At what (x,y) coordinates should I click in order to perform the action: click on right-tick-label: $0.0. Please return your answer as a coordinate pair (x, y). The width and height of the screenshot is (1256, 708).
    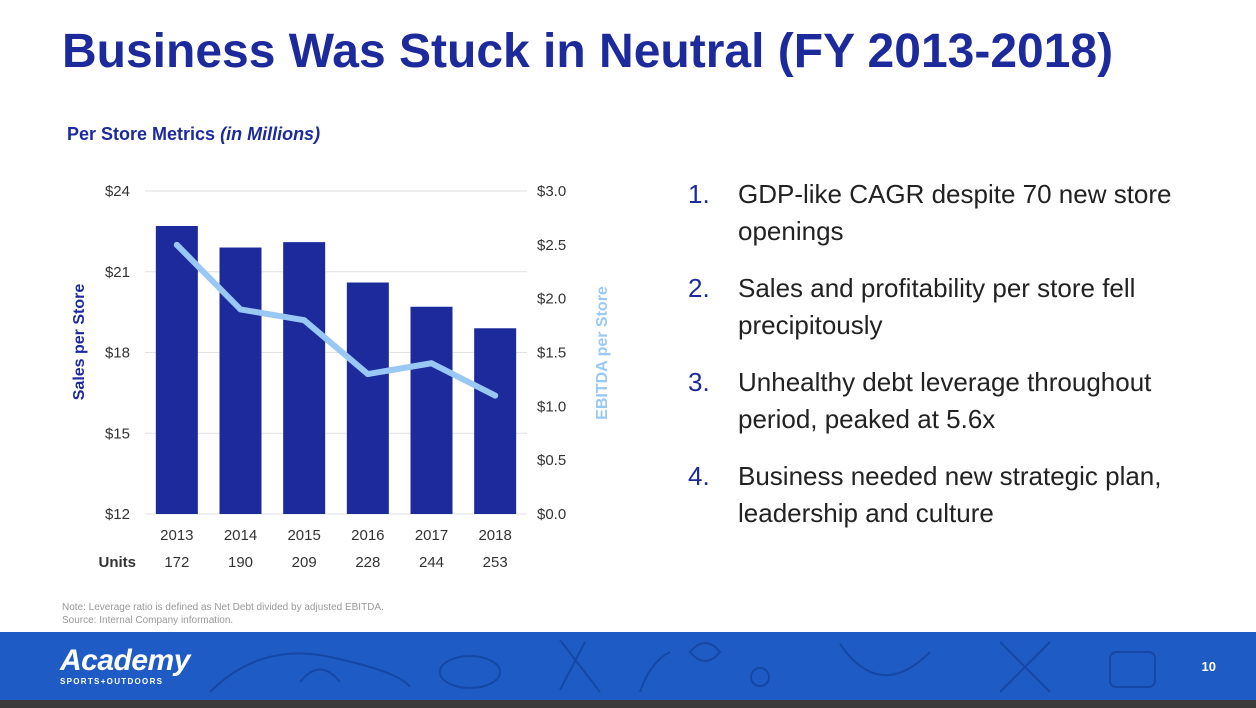
    Looking at the image, I should click on (551, 514).